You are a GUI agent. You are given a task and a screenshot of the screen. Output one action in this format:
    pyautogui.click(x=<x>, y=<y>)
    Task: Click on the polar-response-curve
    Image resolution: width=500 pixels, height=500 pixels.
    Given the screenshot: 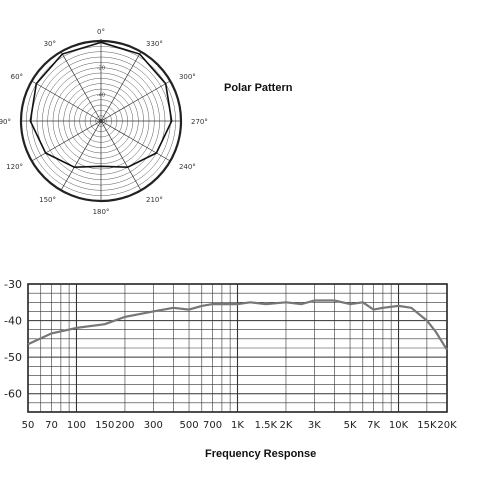 What is the action you would take?
    pyautogui.click(x=101, y=104)
    